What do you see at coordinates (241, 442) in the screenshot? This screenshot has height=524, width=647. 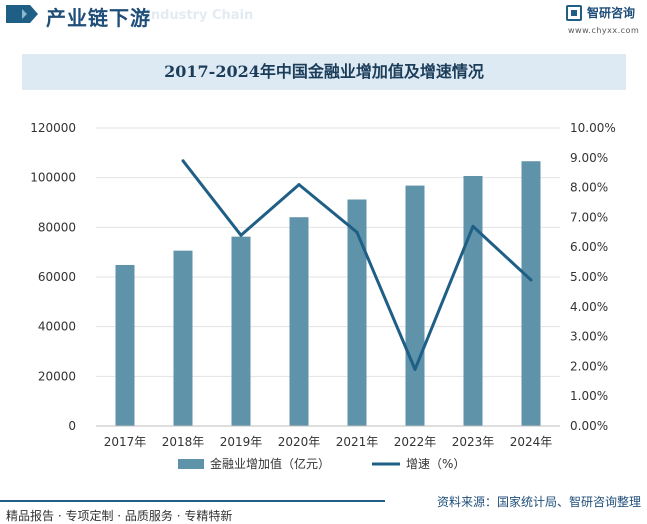 I see `x-tick-label: 2019年` at bounding box center [241, 442].